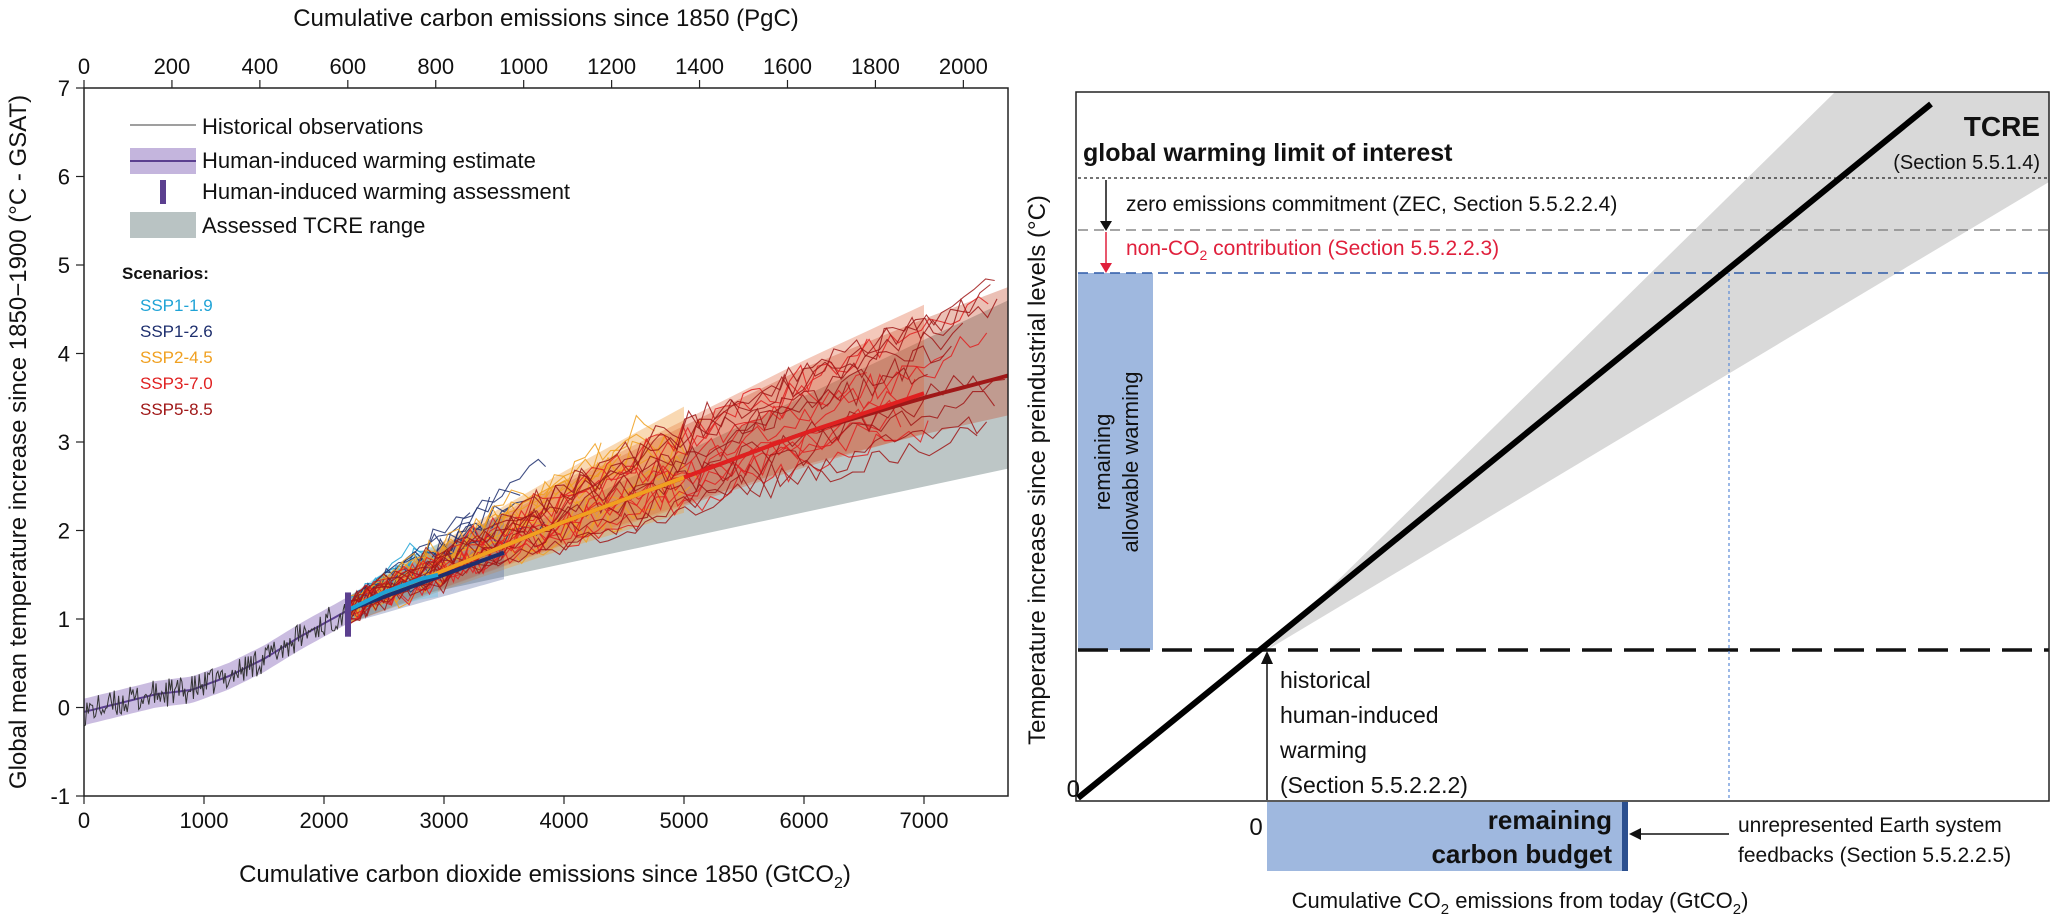  I want to click on left-x-tick-label: 6000, so click(804, 820).